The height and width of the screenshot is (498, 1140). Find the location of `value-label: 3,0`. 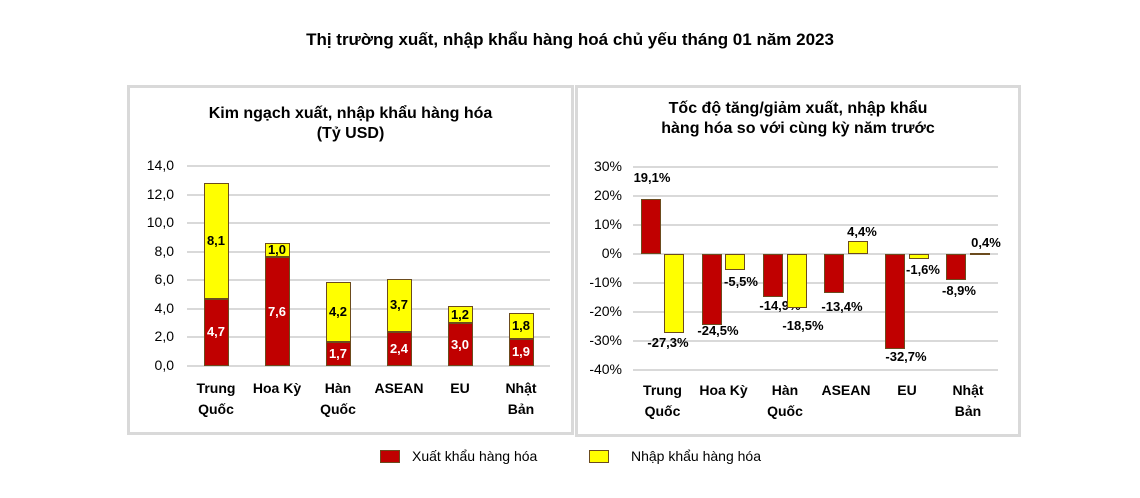

value-label: 3,0 is located at coordinates (460, 344).